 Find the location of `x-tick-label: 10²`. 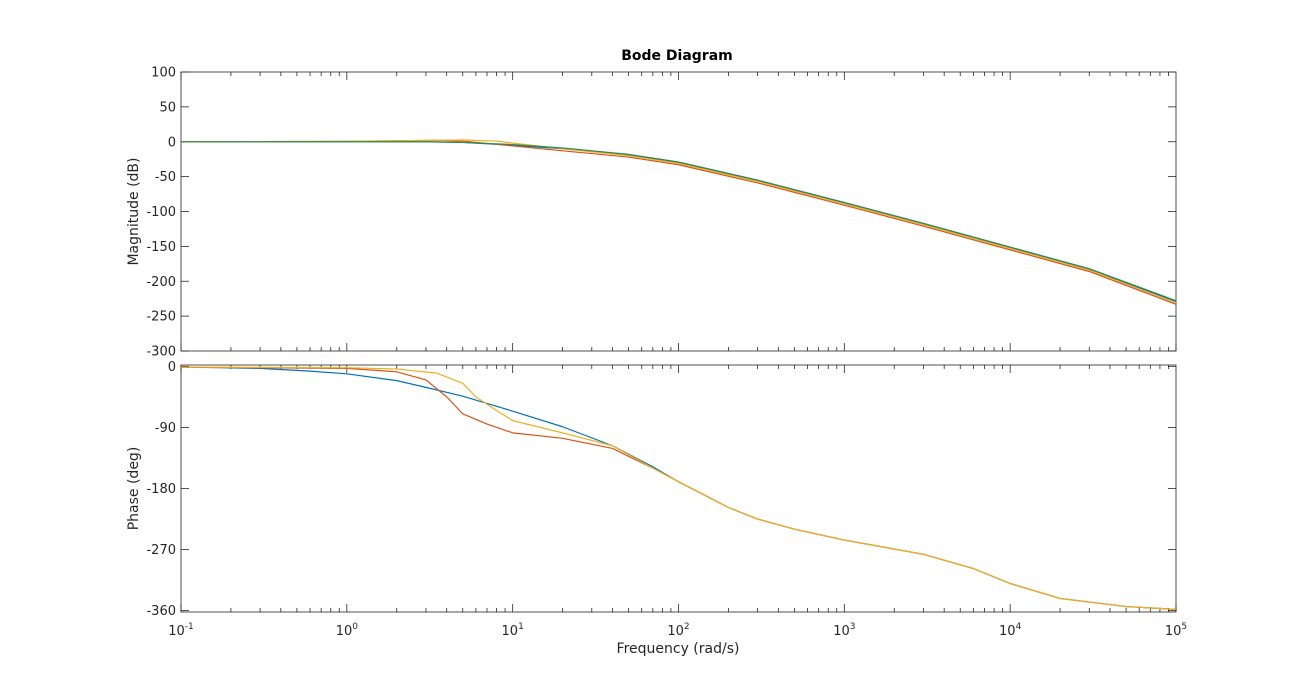

x-tick-label: 10² is located at coordinates (678, 630).